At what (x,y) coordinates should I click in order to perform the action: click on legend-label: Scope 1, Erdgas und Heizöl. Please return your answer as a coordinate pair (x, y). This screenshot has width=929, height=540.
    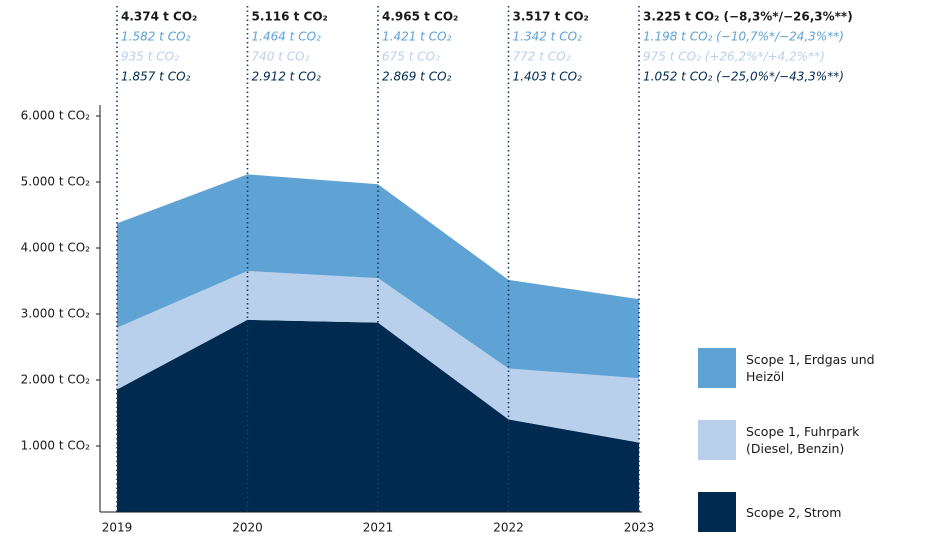
    Looking at the image, I should click on (810, 368).